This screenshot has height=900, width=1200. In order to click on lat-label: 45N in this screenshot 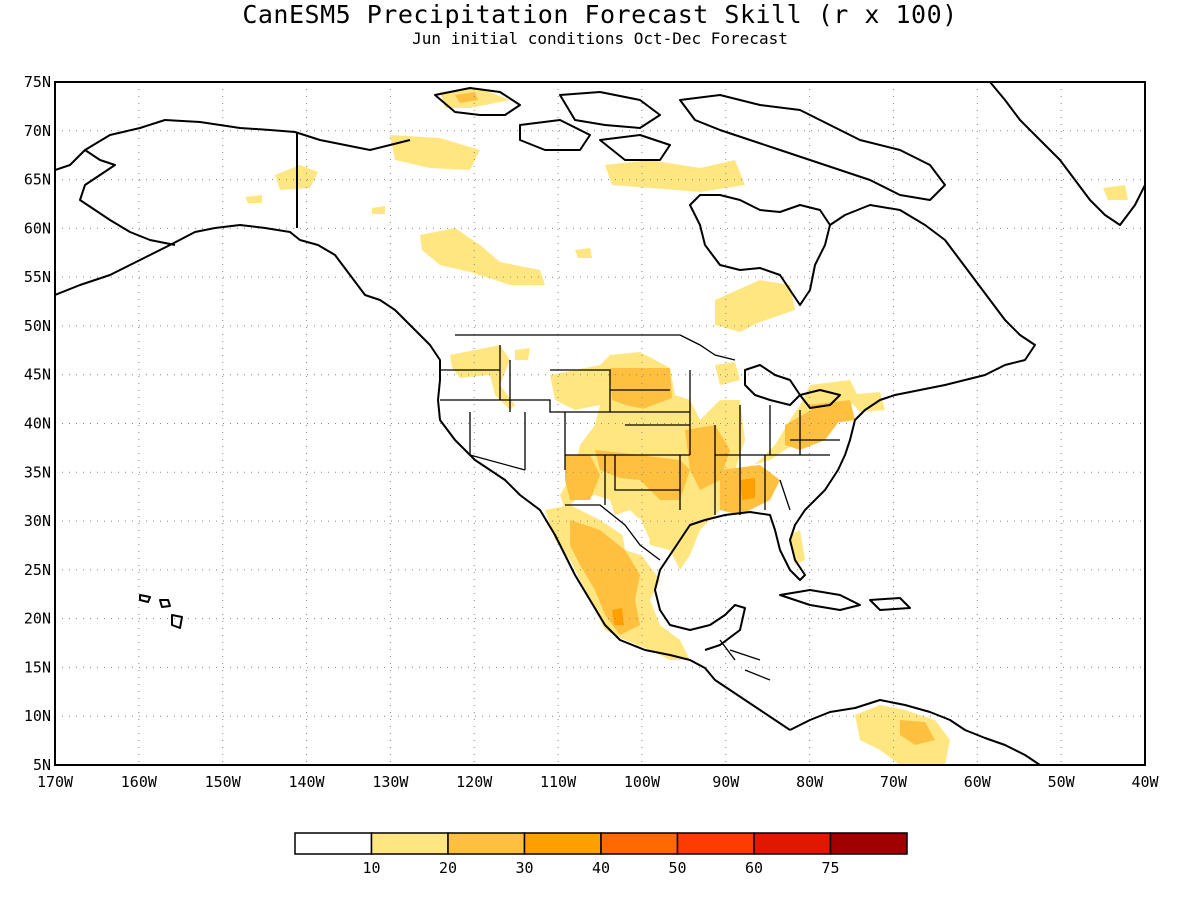, I will do `click(37, 375)`.